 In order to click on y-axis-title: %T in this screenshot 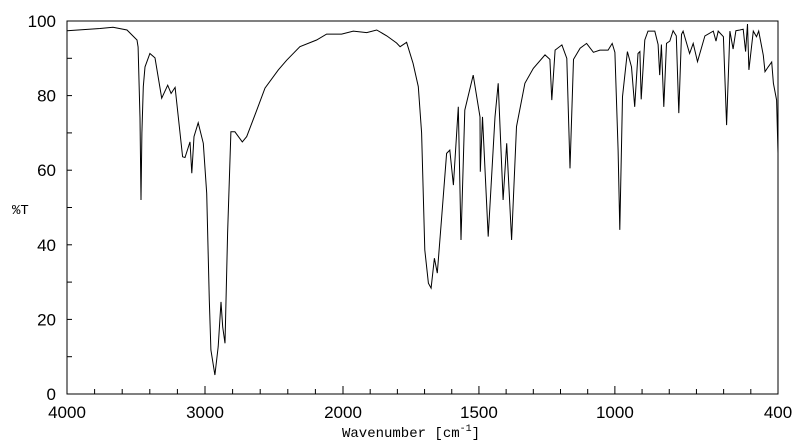, I will do `click(20, 211)`.